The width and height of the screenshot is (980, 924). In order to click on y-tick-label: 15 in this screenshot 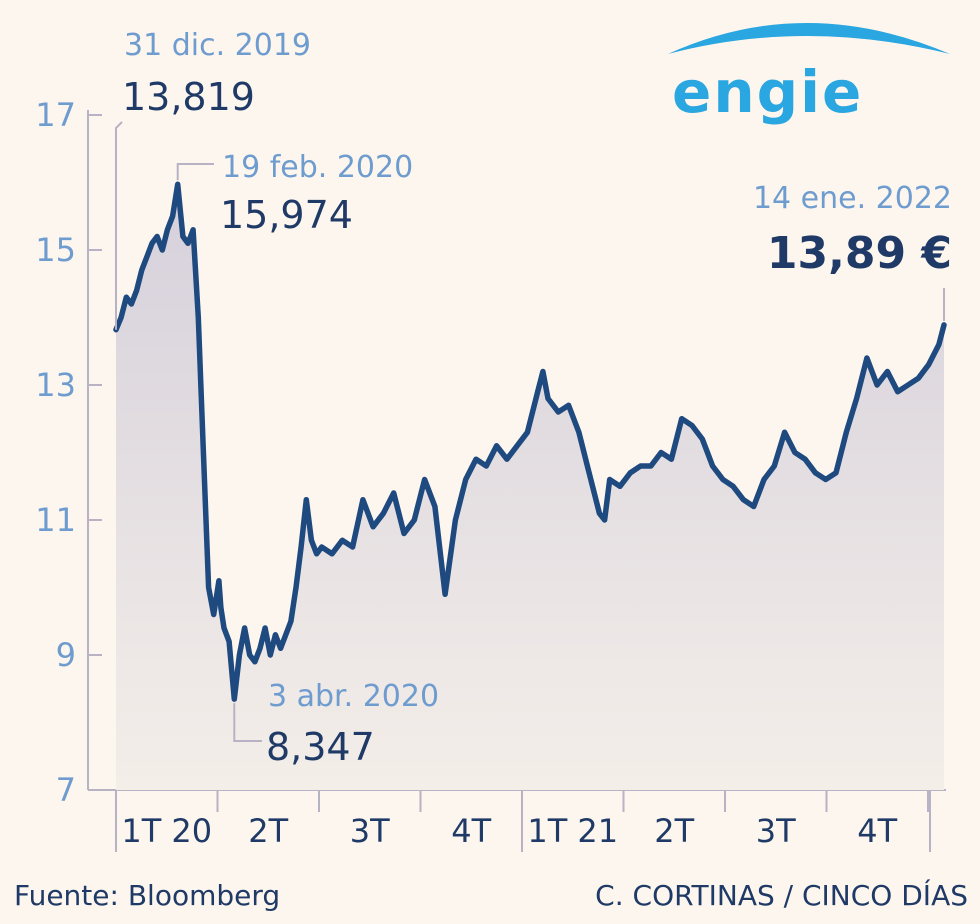, I will do `click(55, 250)`.